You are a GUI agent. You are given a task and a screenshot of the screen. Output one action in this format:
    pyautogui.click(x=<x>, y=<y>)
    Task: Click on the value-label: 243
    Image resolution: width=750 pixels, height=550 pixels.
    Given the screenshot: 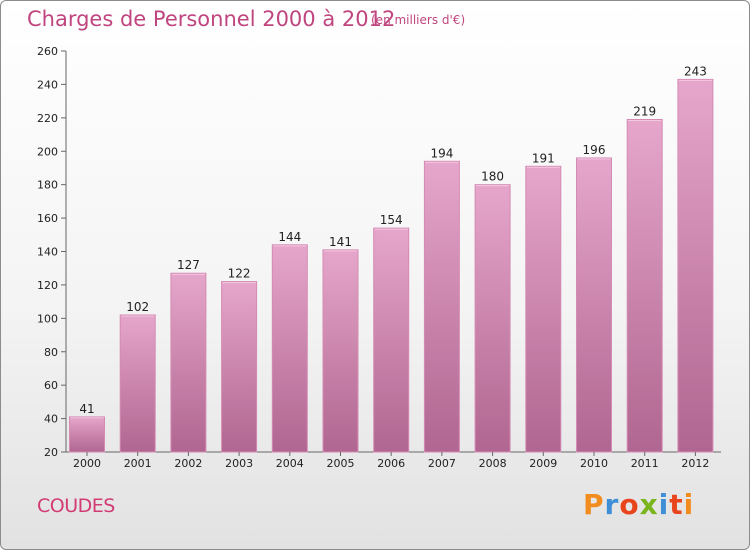 What is the action you would take?
    pyautogui.click(x=695, y=71)
    